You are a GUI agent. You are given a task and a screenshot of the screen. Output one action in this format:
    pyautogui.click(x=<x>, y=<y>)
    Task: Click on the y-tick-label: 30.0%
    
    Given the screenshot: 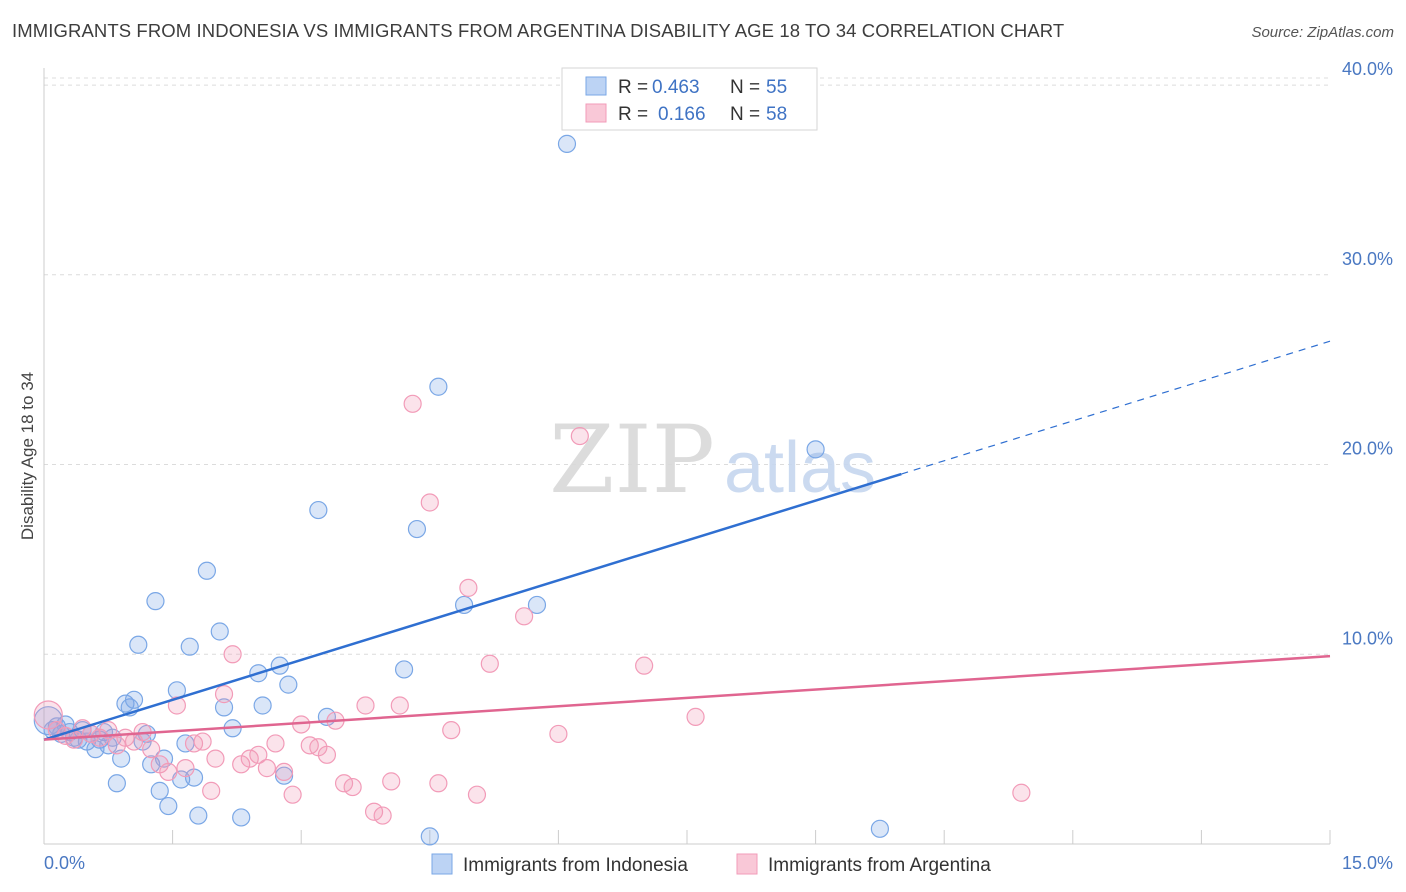 What is the action you would take?
    pyautogui.click(x=1367, y=259)
    